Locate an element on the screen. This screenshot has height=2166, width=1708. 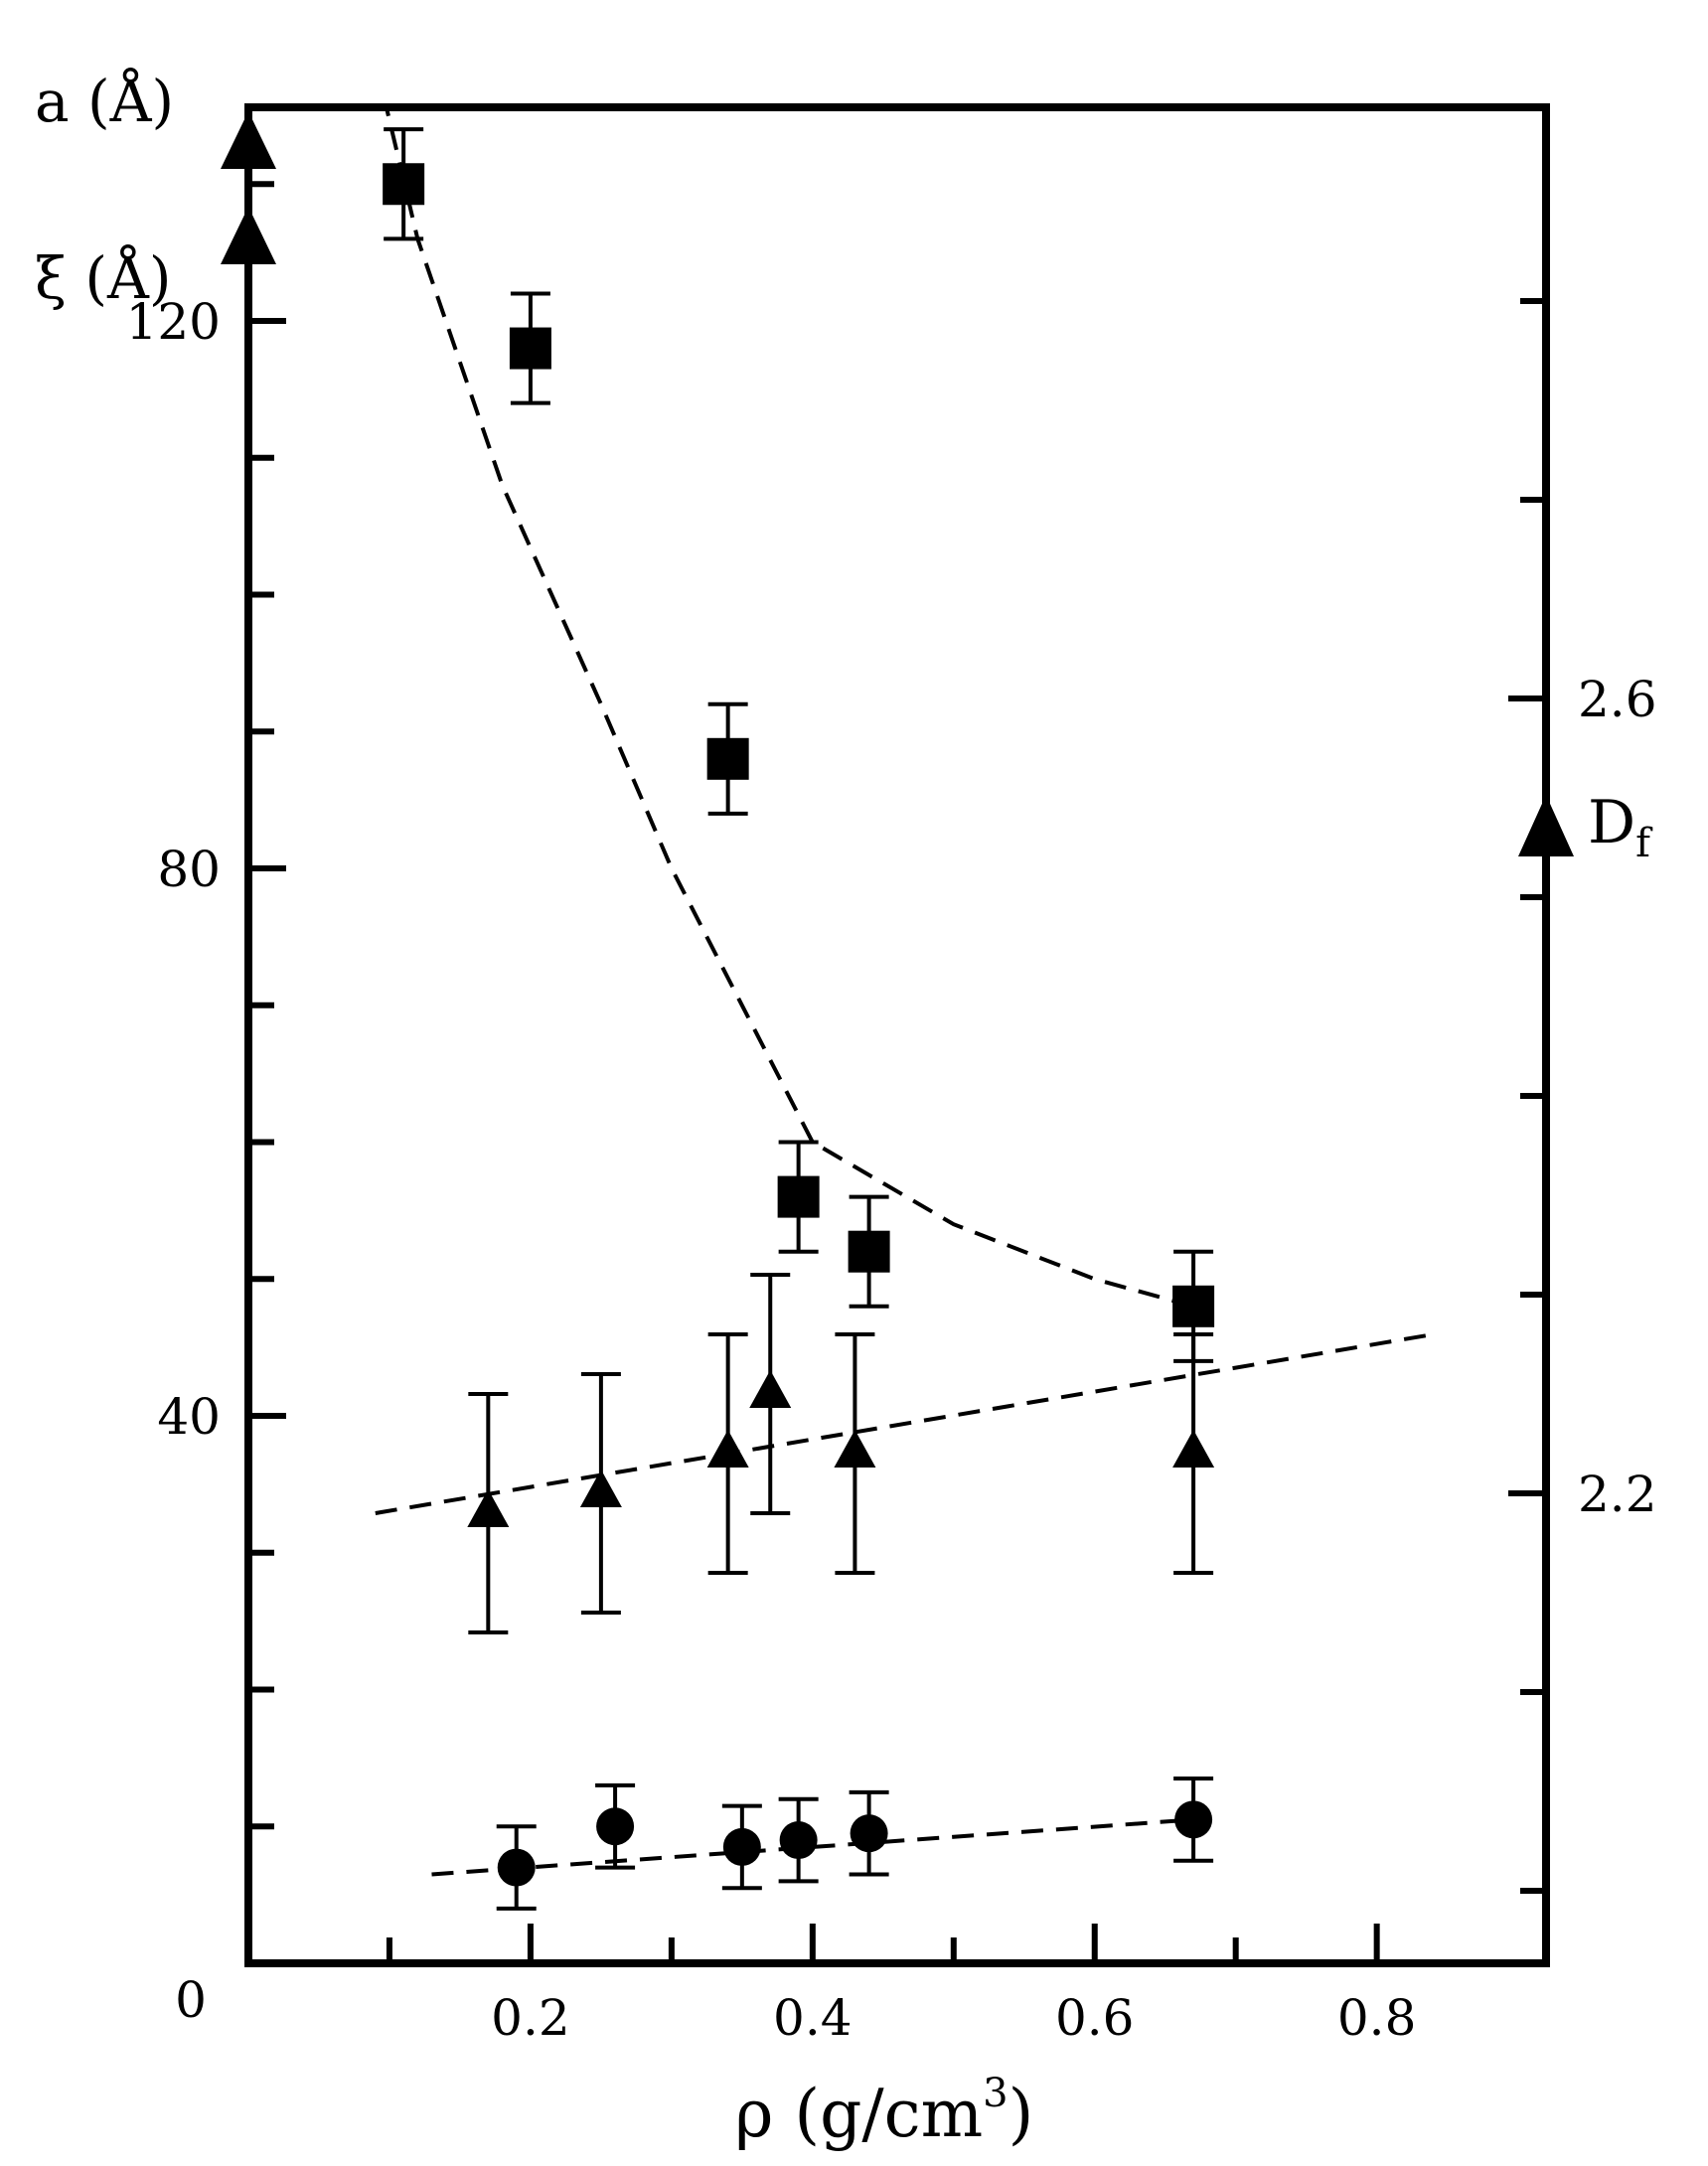
origin-label: 0 is located at coordinates (191, 2000).